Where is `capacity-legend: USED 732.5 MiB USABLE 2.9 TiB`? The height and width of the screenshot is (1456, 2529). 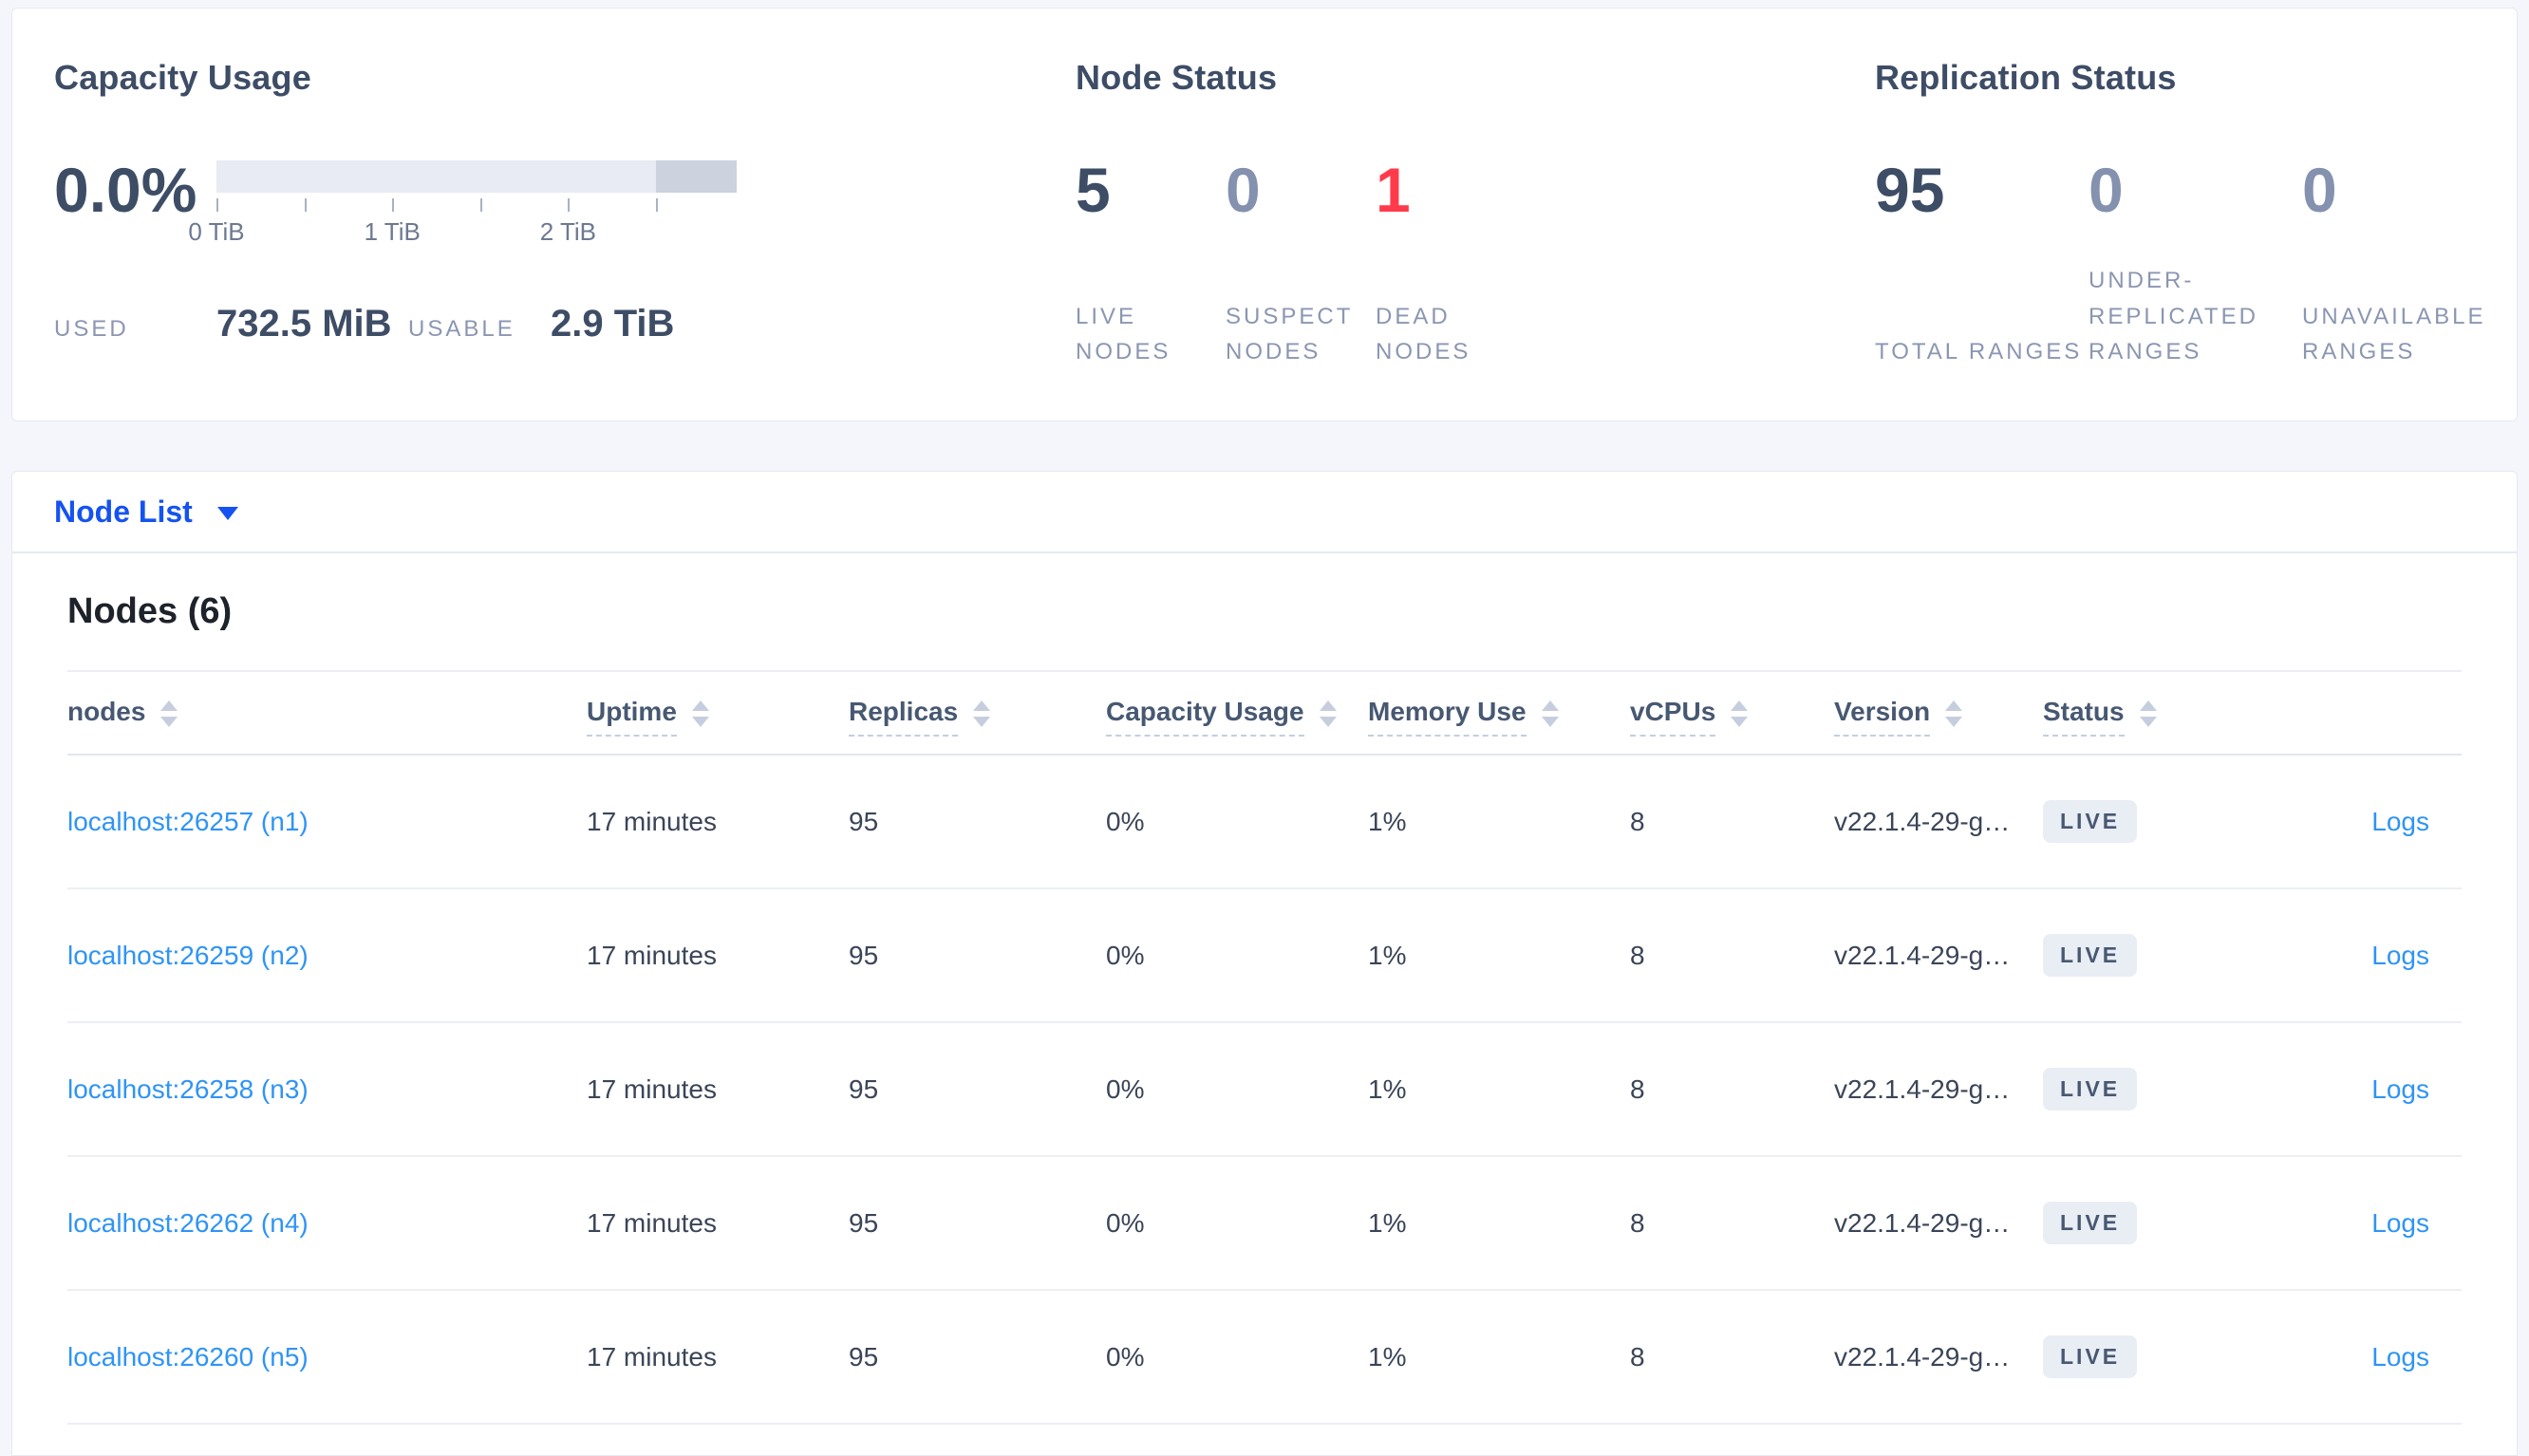
capacity-legend: USED 732.5 MiB USABLE 2.9 TiB is located at coordinates (565, 324).